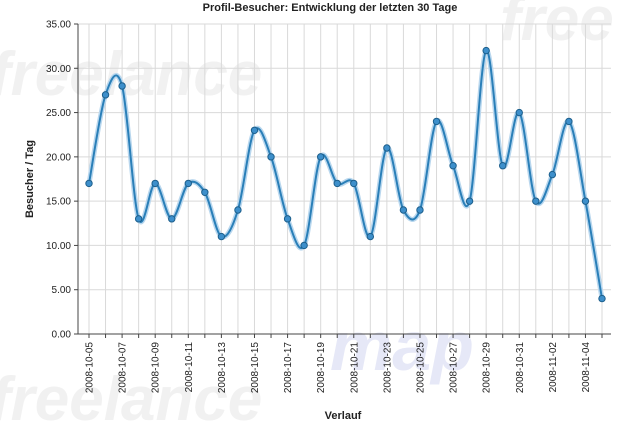 This screenshot has height=423, width=634. What do you see at coordinates (553, 367) in the screenshot?
I see `x-tick-label: 2008-11-02` at bounding box center [553, 367].